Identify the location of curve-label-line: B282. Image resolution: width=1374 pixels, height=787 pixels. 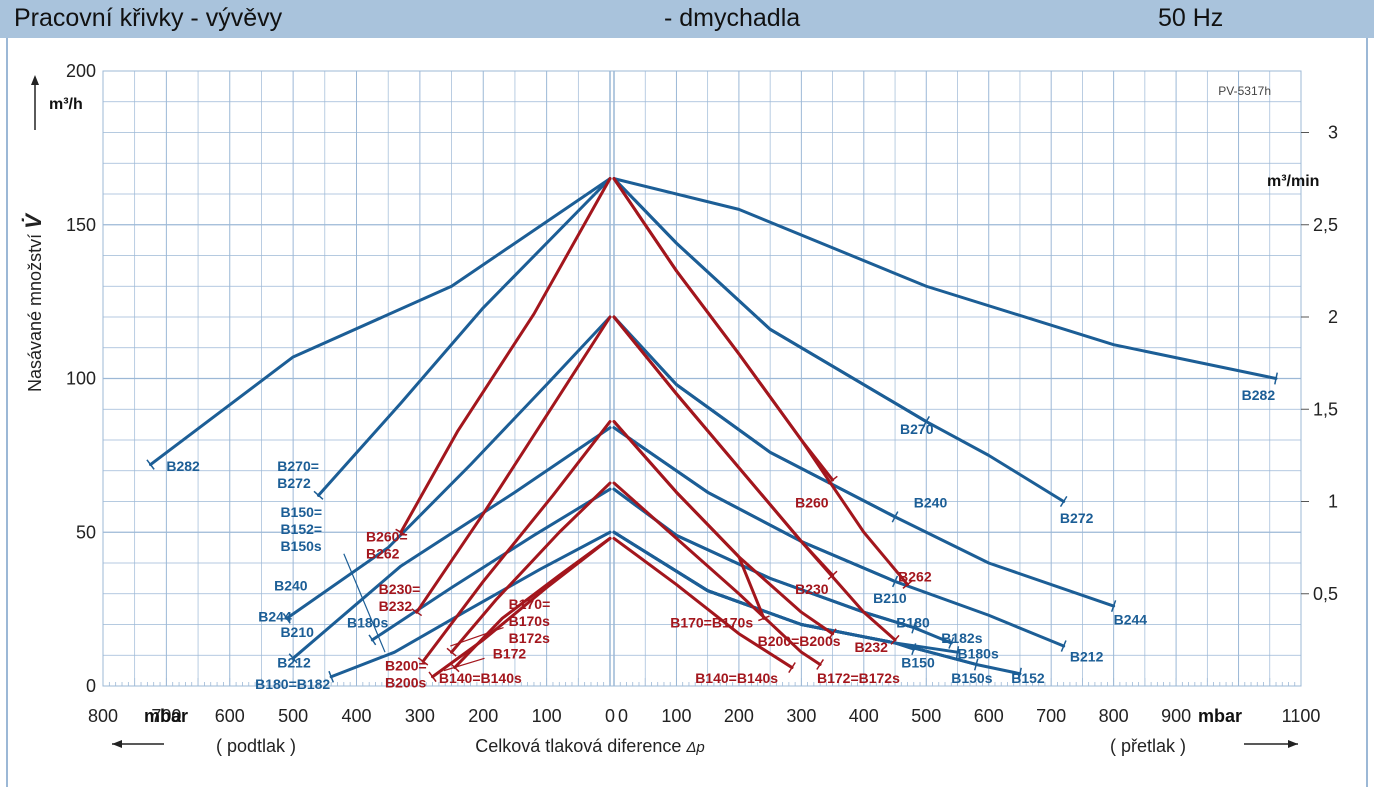
(183, 466).